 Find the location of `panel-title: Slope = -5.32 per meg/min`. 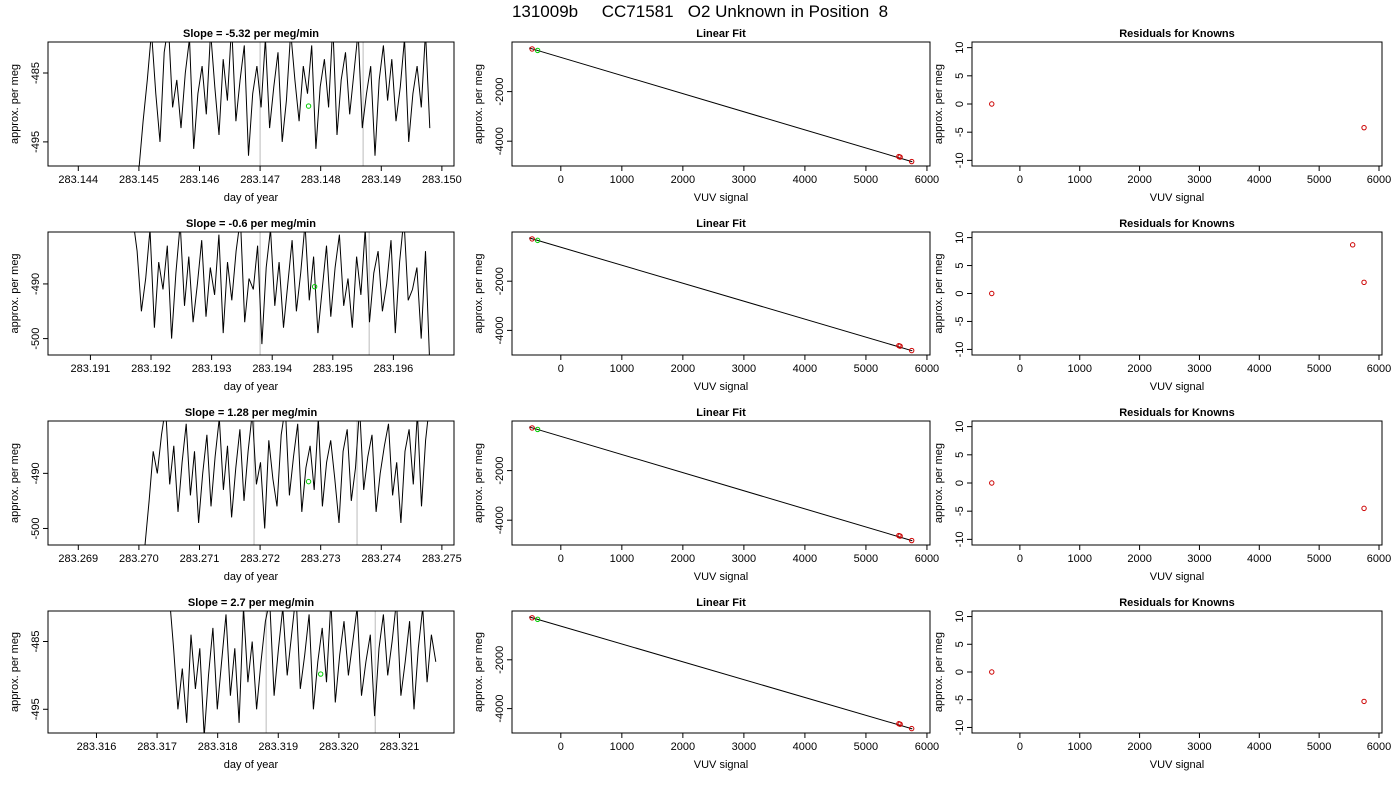

panel-title: Slope = -5.32 per meg/min is located at coordinates (251, 34).